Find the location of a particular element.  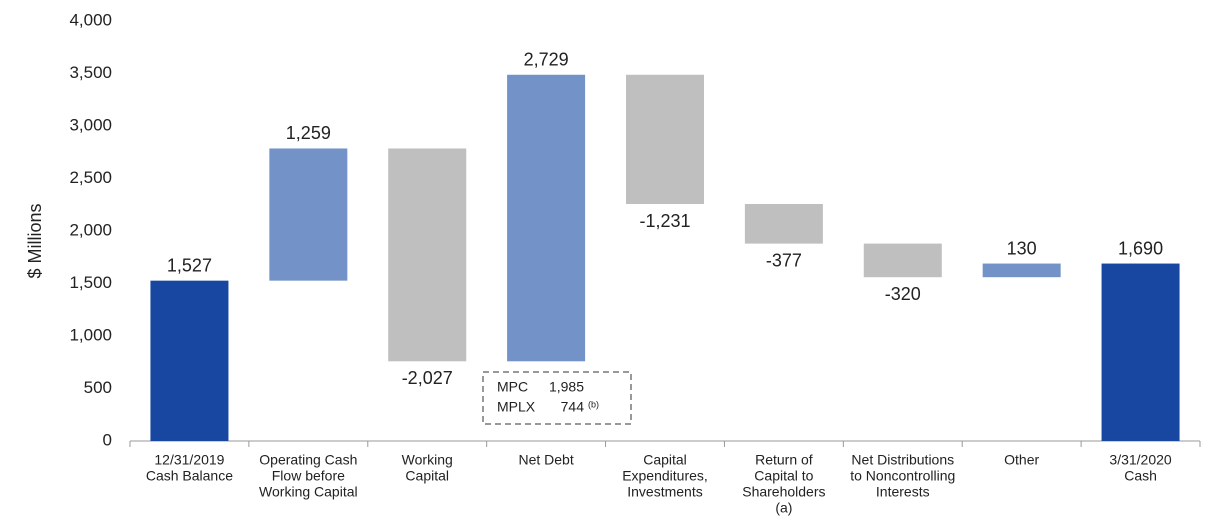

x-tick-label: (a) is located at coordinates (783, 508).